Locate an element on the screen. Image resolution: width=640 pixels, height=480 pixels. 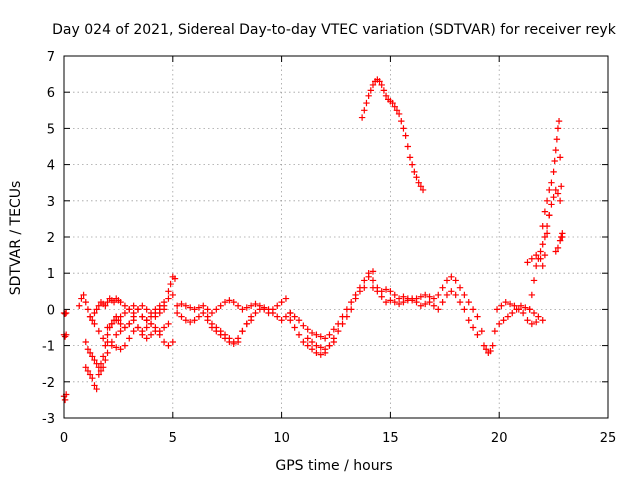
x-axis-label: GPS time / hours is located at coordinates (333, 466).